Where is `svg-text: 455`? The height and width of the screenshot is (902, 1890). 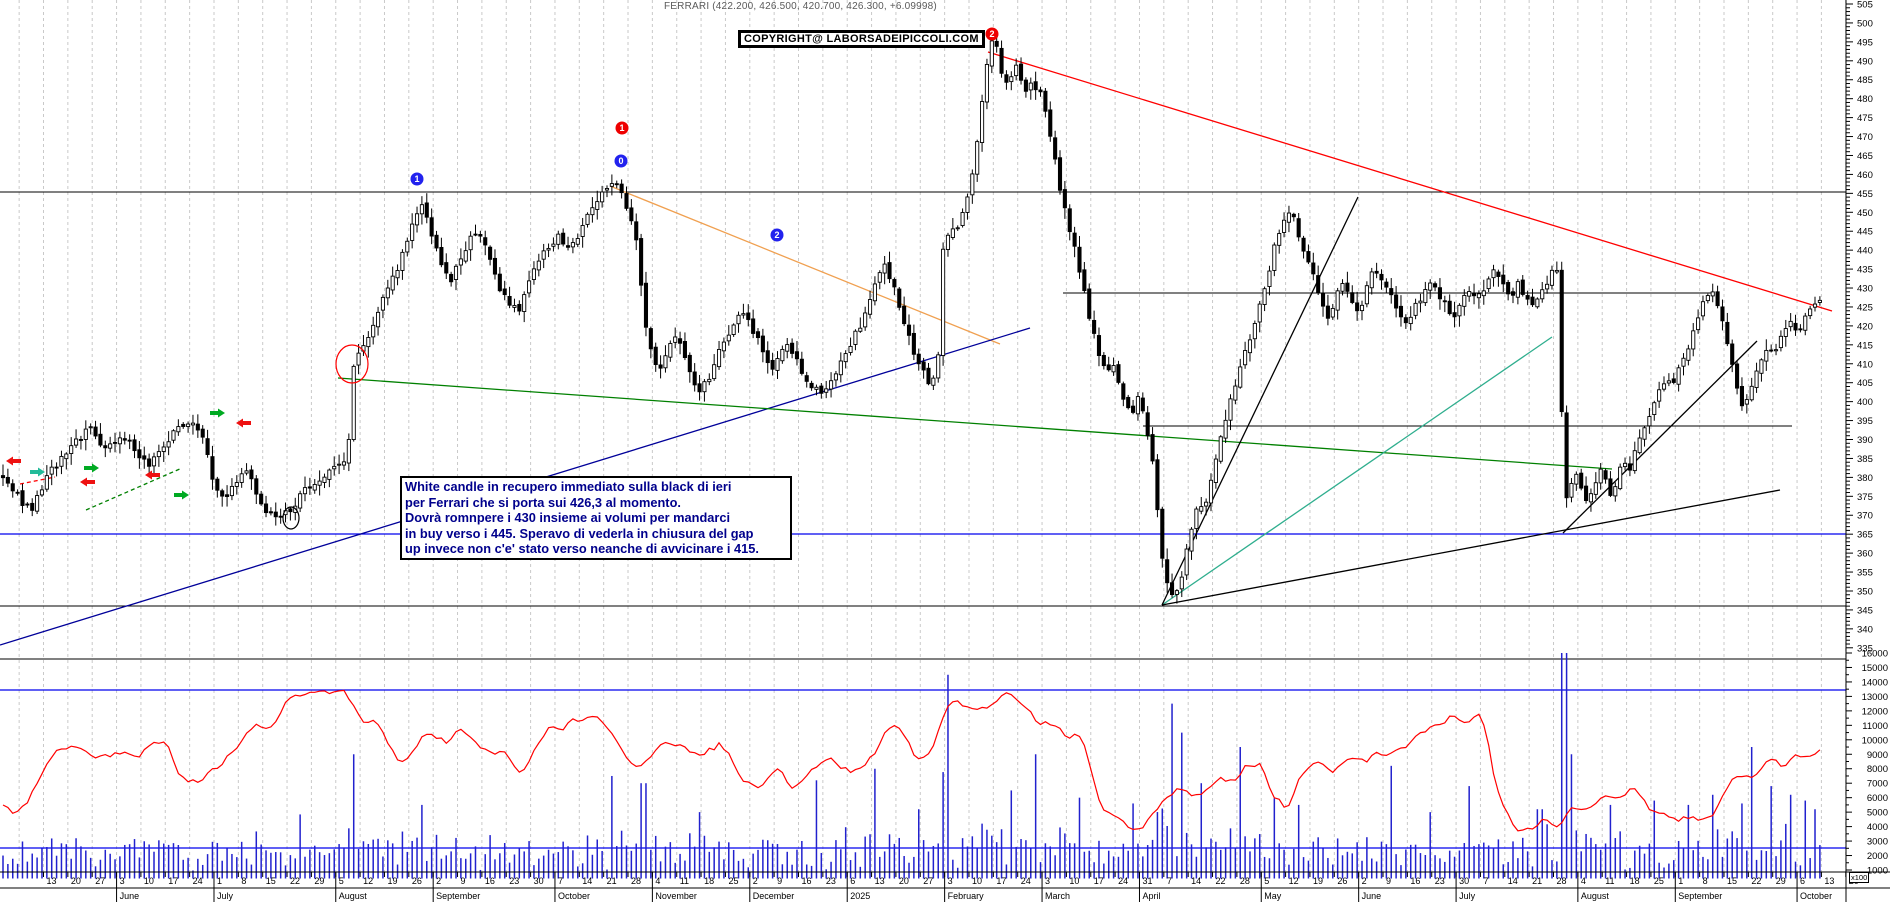 svg-text: 455 is located at coordinates (1865, 194).